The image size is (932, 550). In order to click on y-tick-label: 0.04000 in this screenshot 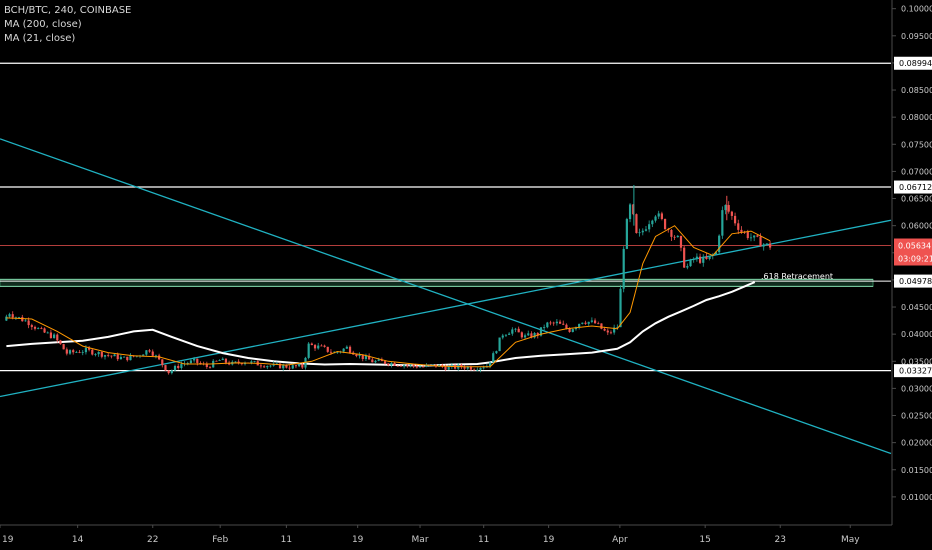, I will do `click(916, 334)`.